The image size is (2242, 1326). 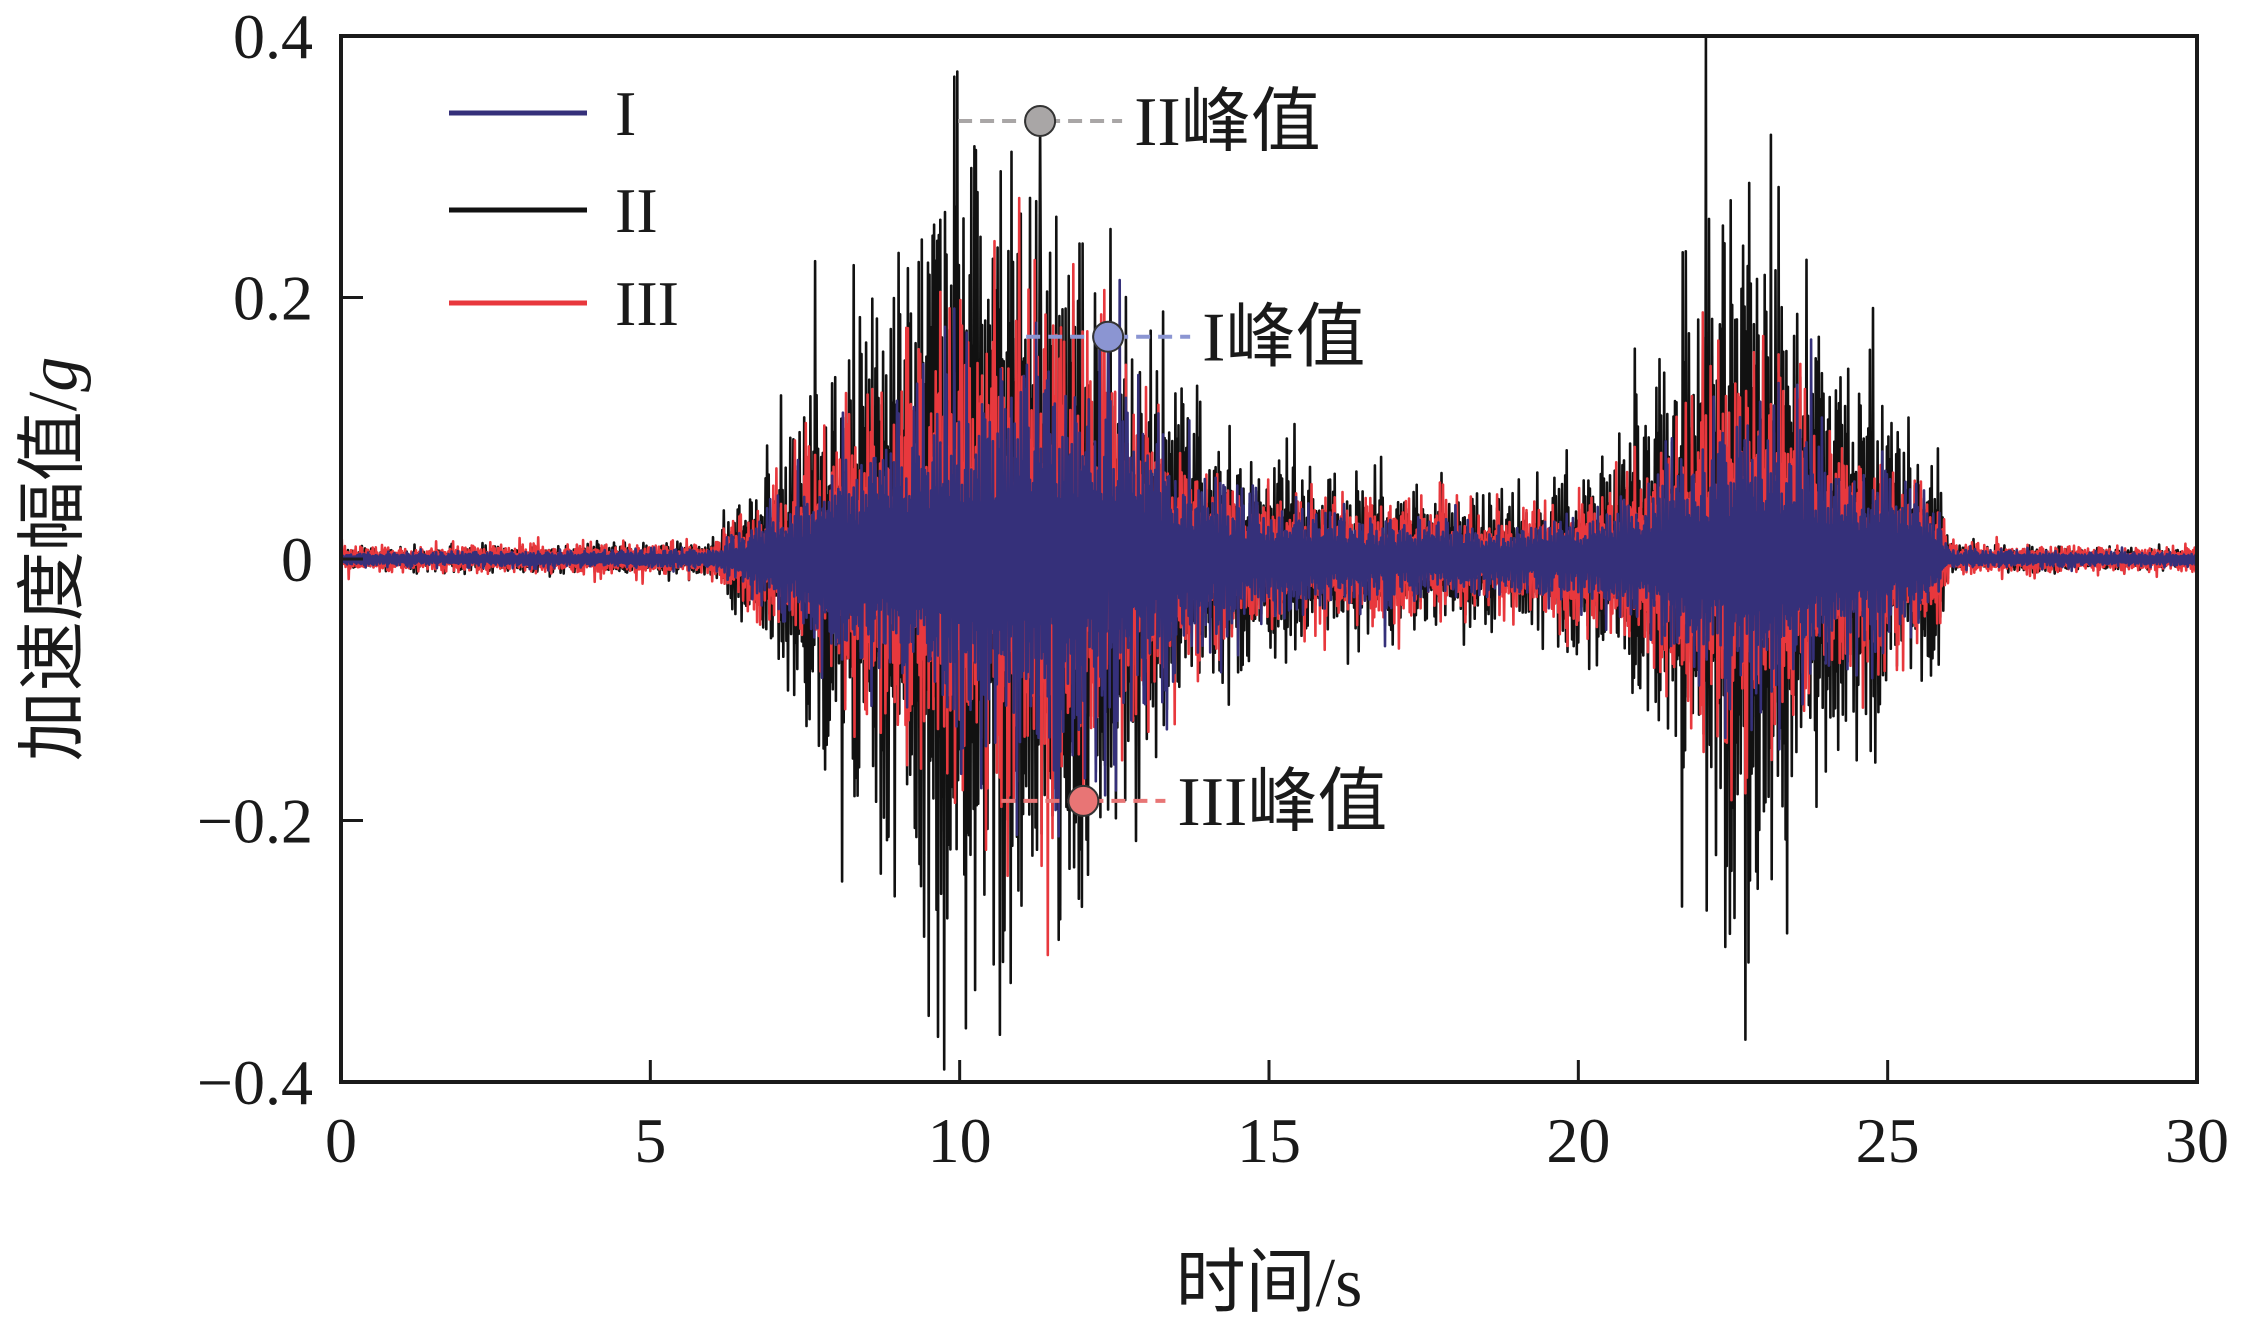 What do you see at coordinates (255, 1082) in the screenshot?
I see `y-tick-label: −0.4` at bounding box center [255, 1082].